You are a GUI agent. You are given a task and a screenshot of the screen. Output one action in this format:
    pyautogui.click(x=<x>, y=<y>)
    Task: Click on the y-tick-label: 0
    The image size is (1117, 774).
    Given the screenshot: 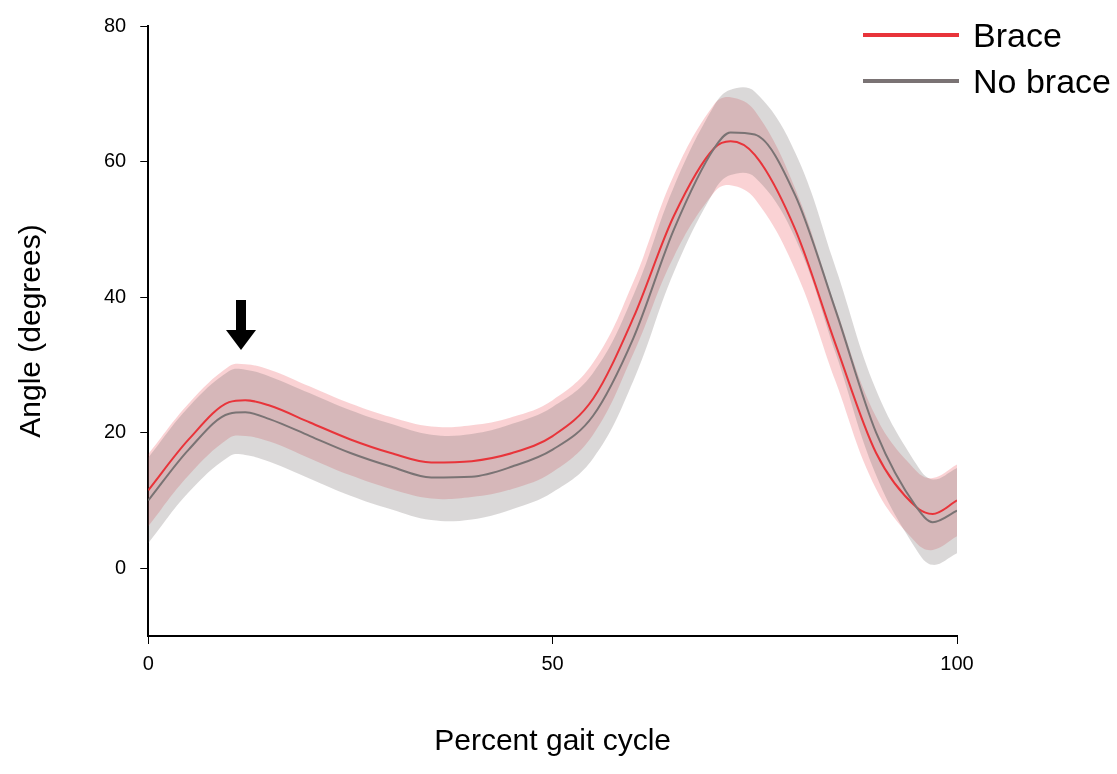 What is the action you would take?
    pyautogui.click(x=121, y=566)
    